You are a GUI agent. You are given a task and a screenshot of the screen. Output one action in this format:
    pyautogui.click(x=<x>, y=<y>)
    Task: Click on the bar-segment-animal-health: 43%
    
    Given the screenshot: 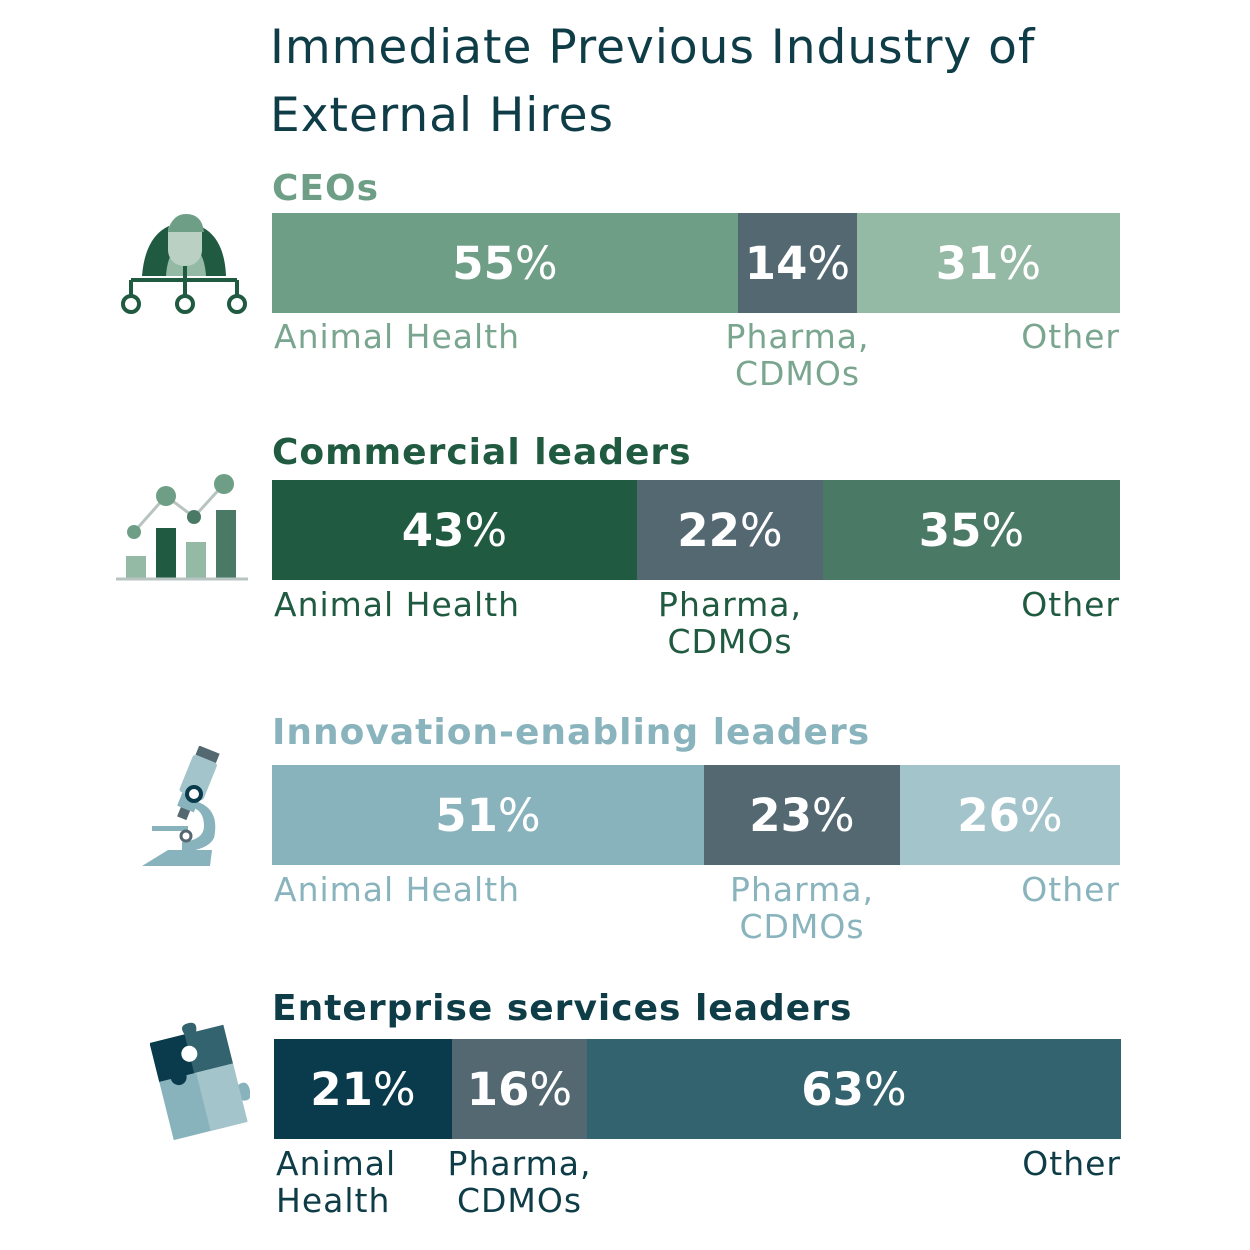 What is the action you would take?
    pyautogui.click(x=454, y=530)
    